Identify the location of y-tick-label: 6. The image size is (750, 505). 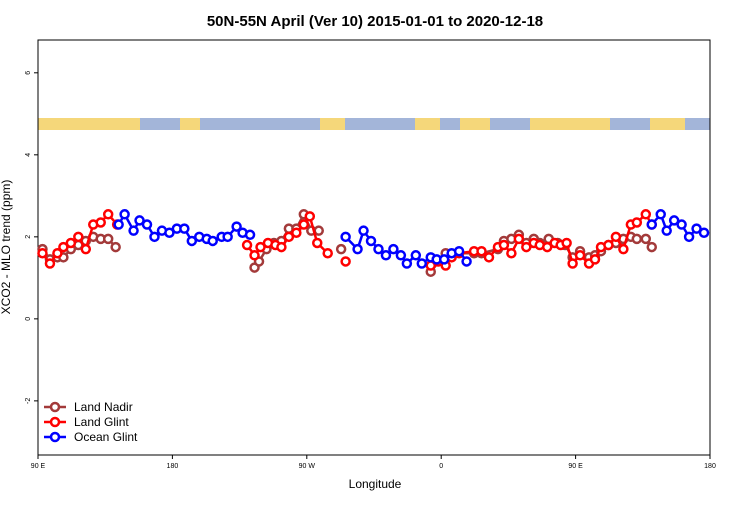
(28, 73).